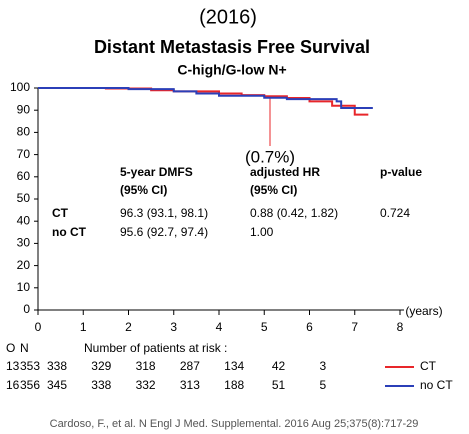  I want to click on y-tick-label: 30, so click(24, 243).